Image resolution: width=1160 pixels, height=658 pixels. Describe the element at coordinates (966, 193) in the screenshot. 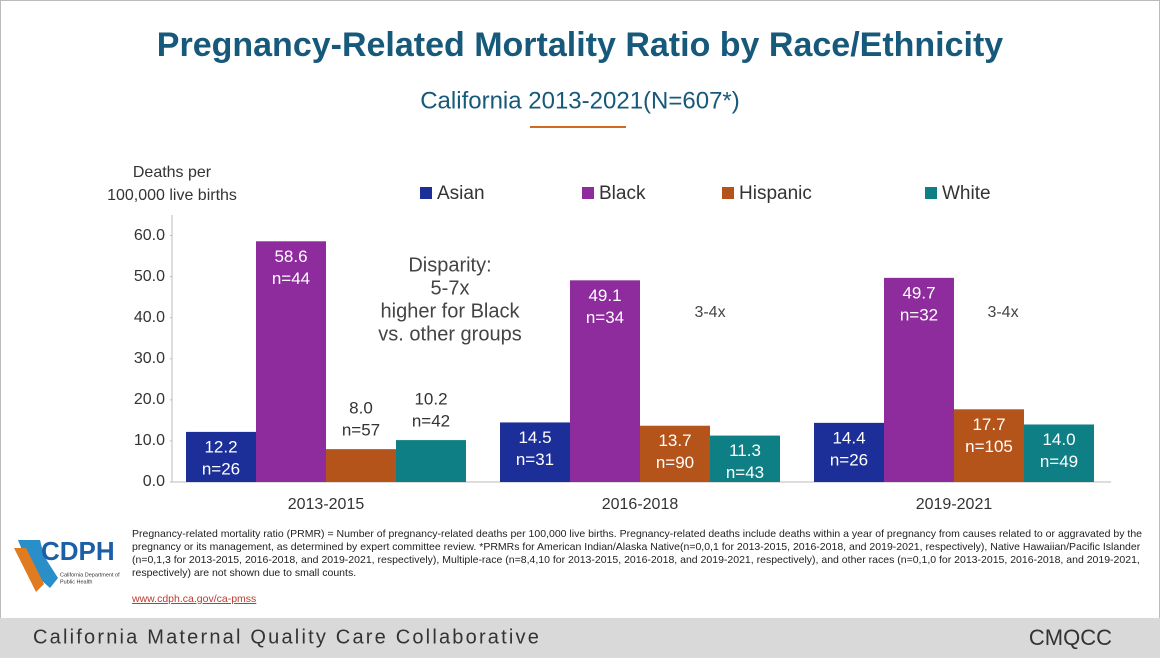

I see `legend-label: White` at that location.